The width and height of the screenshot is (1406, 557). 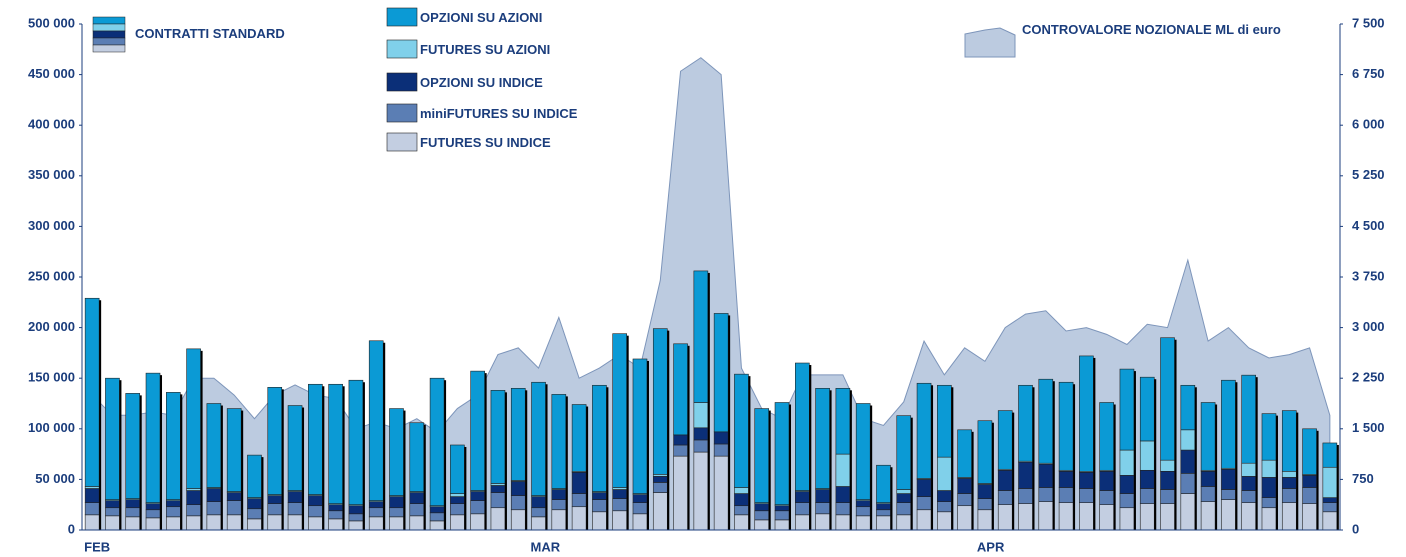 What do you see at coordinates (1363, 478) in the screenshot?
I see `y2-tick-label: 750` at bounding box center [1363, 478].